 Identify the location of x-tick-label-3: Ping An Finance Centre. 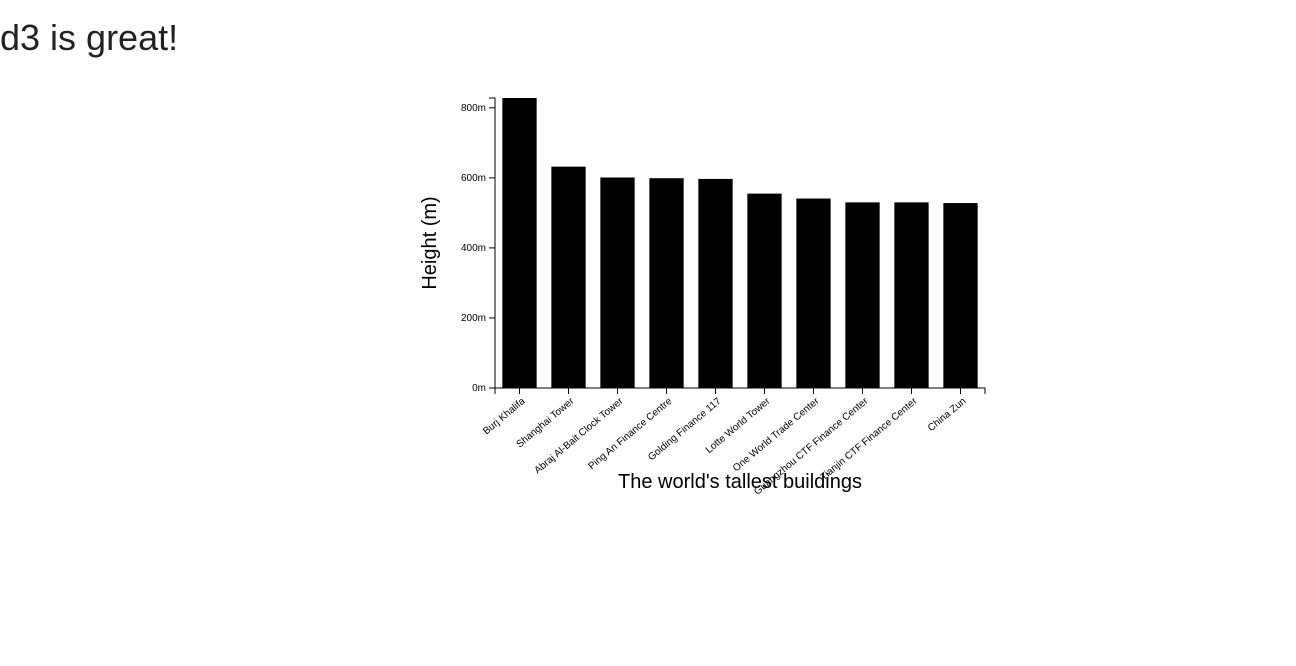
(630, 434).